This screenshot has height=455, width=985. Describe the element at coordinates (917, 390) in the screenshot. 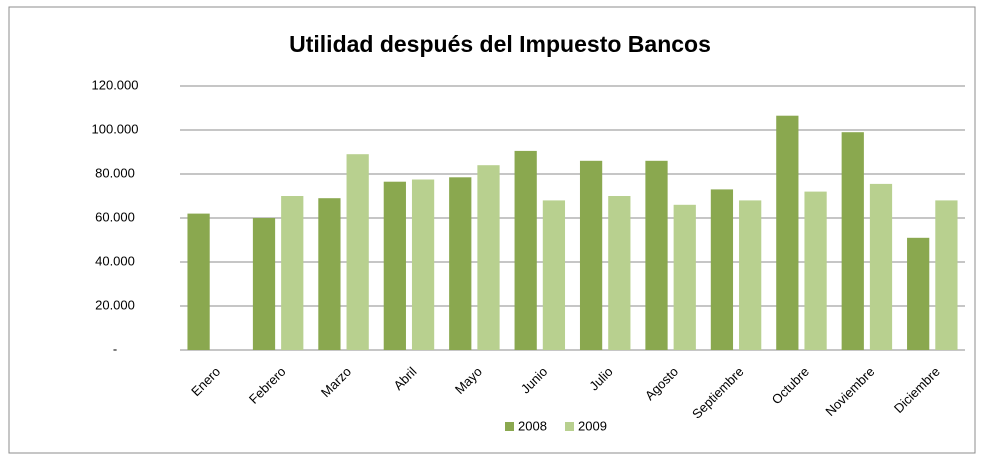

I see `x-tick-label: Diciembre` at that location.